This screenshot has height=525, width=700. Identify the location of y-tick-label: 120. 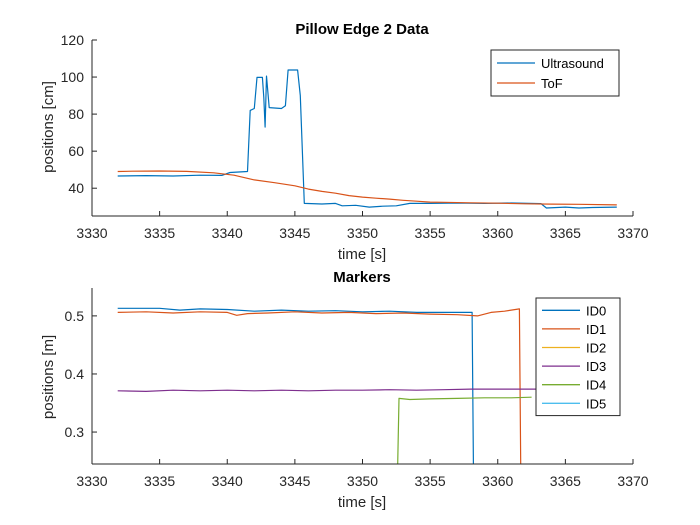
(73, 40).